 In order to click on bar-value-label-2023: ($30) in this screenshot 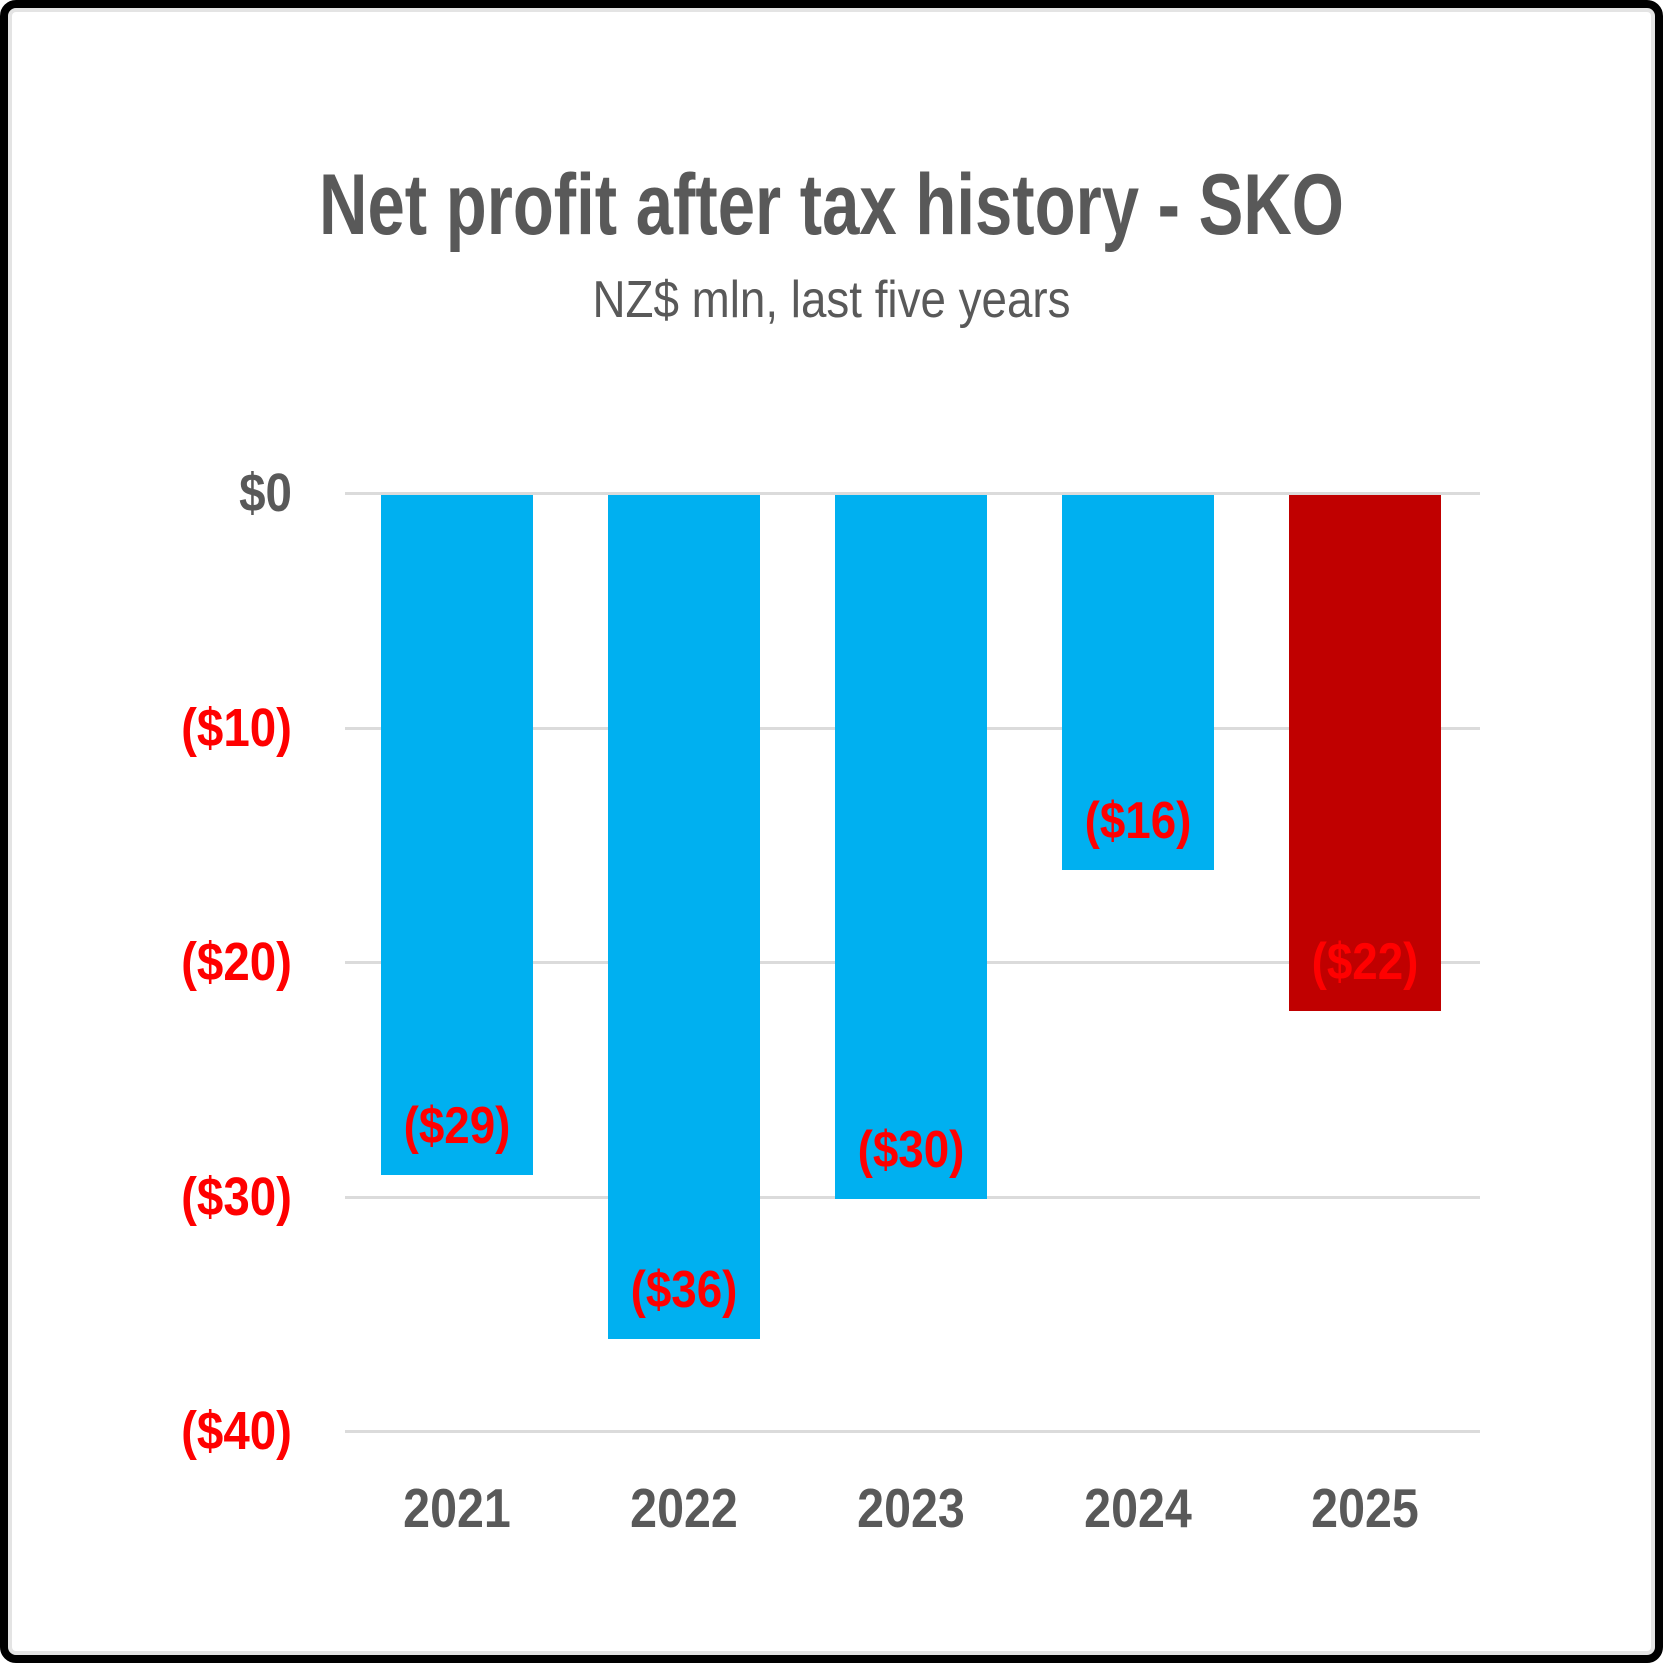, I will do `click(911, 1149)`.